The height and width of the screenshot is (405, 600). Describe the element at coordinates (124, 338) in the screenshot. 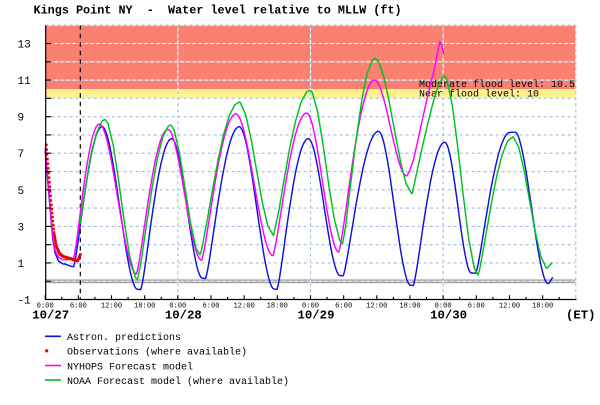

I see `svg-text: Astron. predictions` at that location.